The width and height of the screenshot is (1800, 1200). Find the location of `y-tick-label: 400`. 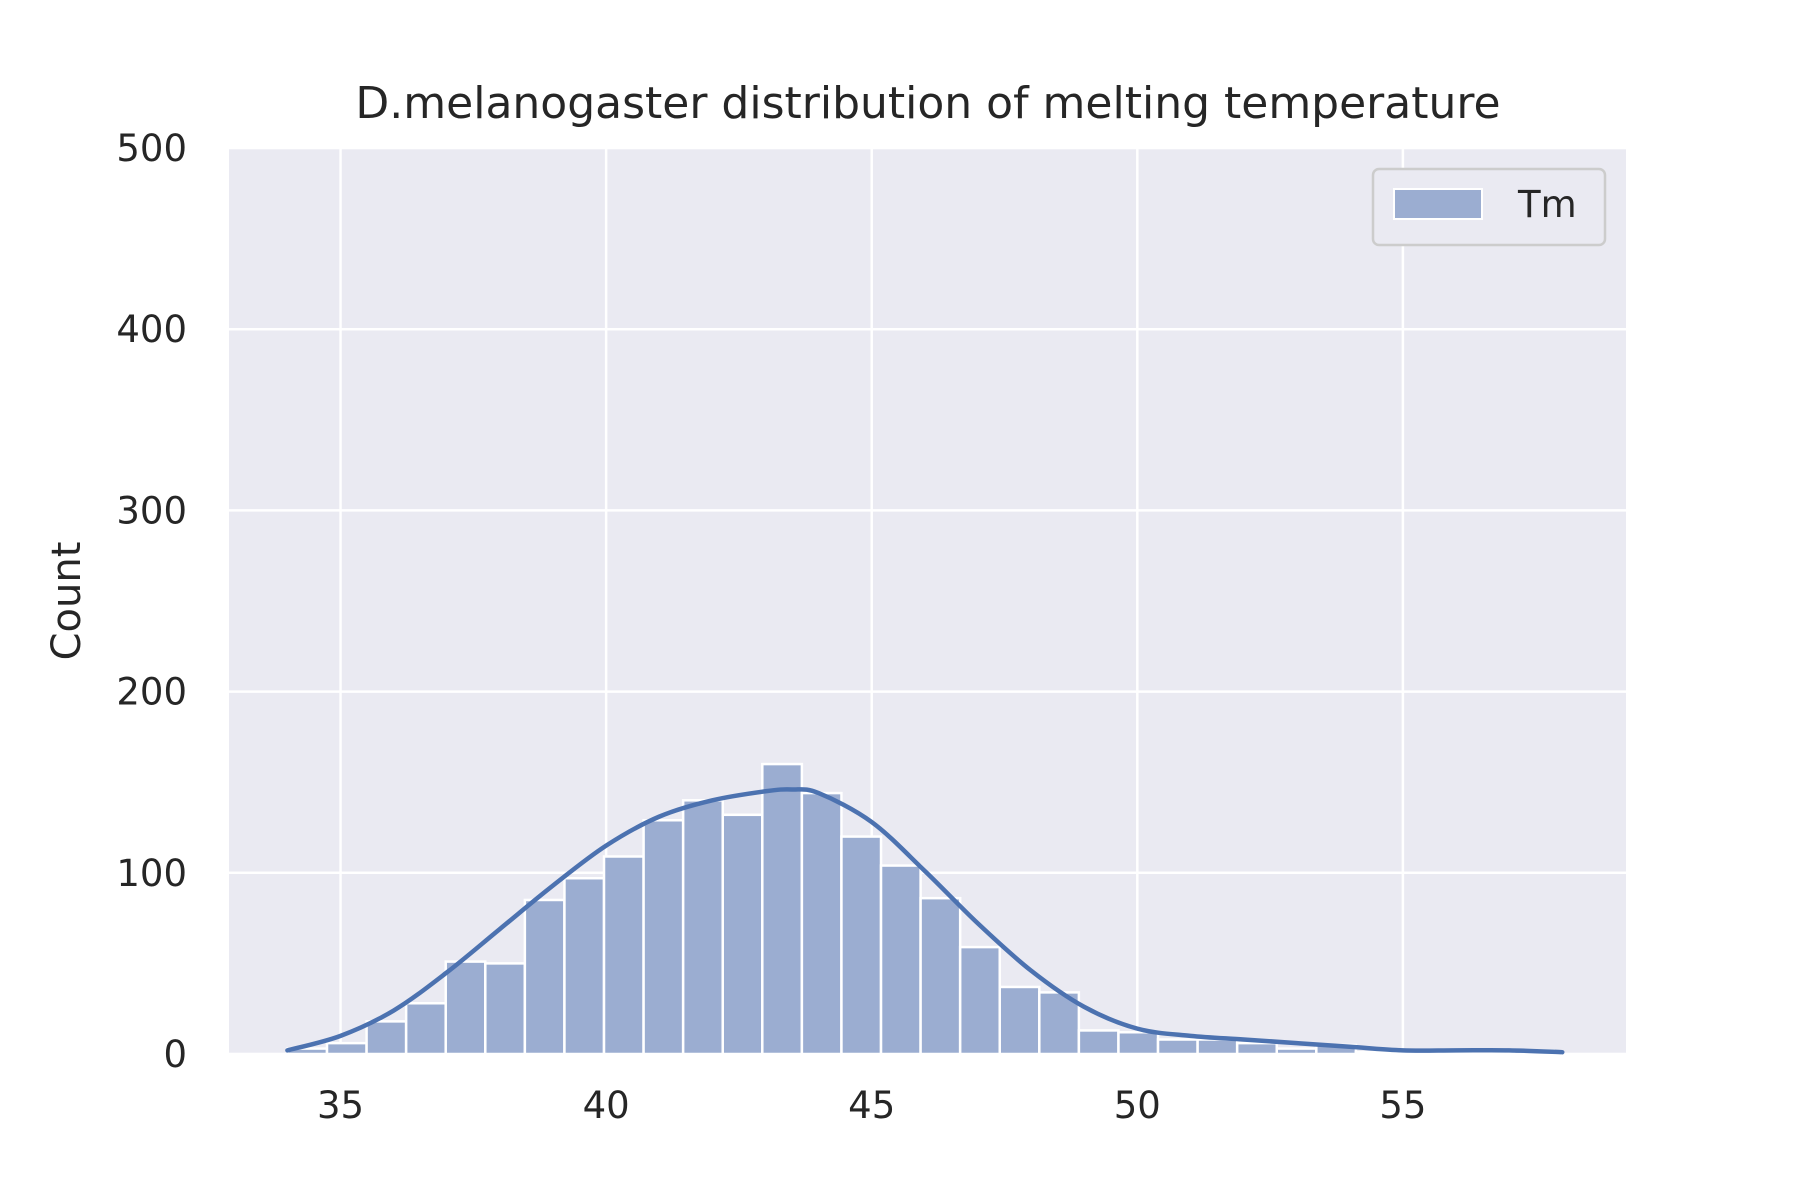

y-tick-label: 400 is located at coordinates (151, 329).